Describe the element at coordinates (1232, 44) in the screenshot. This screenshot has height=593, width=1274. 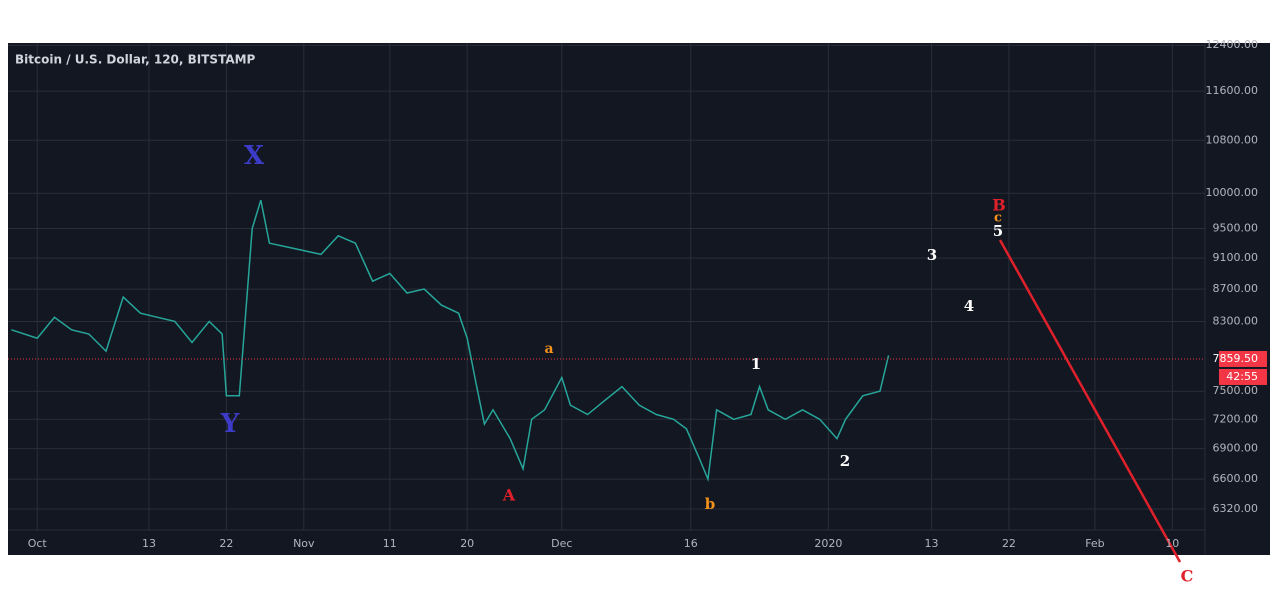
I see `y-tick-label: 12400.00` at that location.